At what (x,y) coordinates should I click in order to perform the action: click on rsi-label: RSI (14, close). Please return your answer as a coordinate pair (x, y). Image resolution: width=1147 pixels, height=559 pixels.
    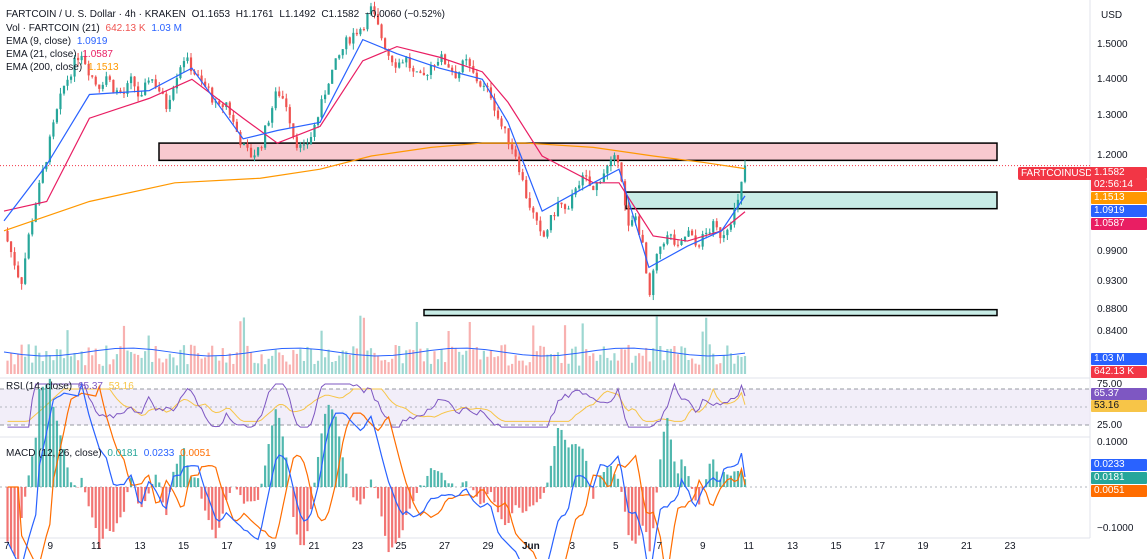
    Looking at the image, I should click on (39, 386).